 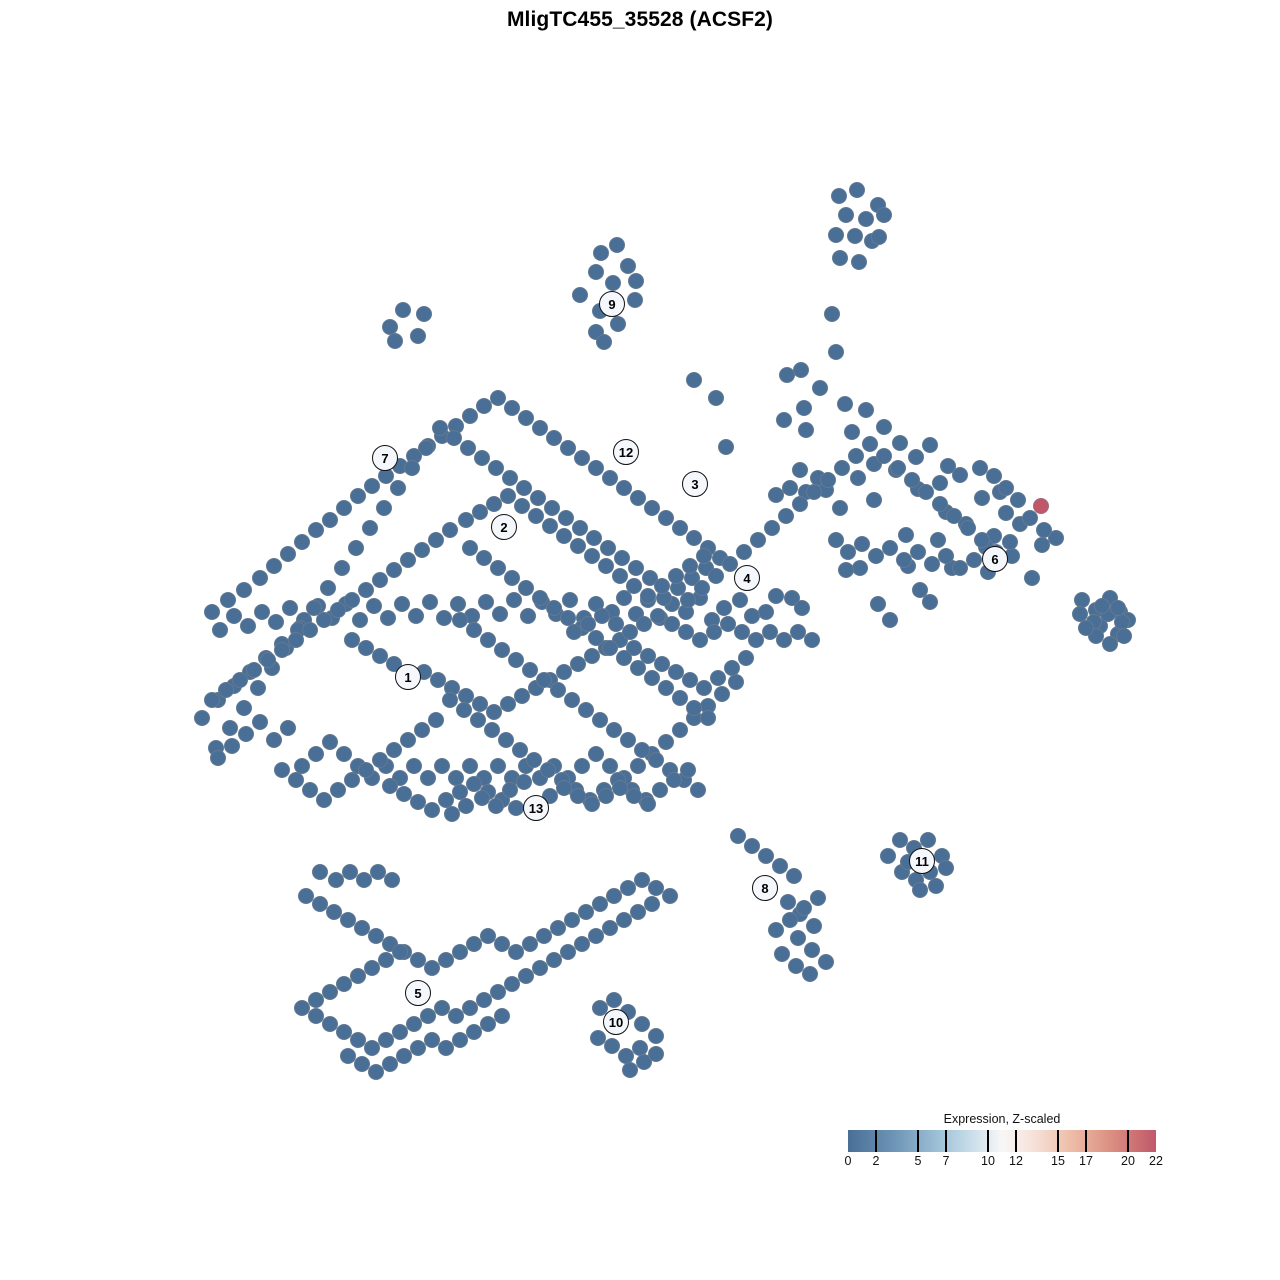 I want to click on colorbar-title: Expression, Z-scaled, so click(x=1002, y=1119).